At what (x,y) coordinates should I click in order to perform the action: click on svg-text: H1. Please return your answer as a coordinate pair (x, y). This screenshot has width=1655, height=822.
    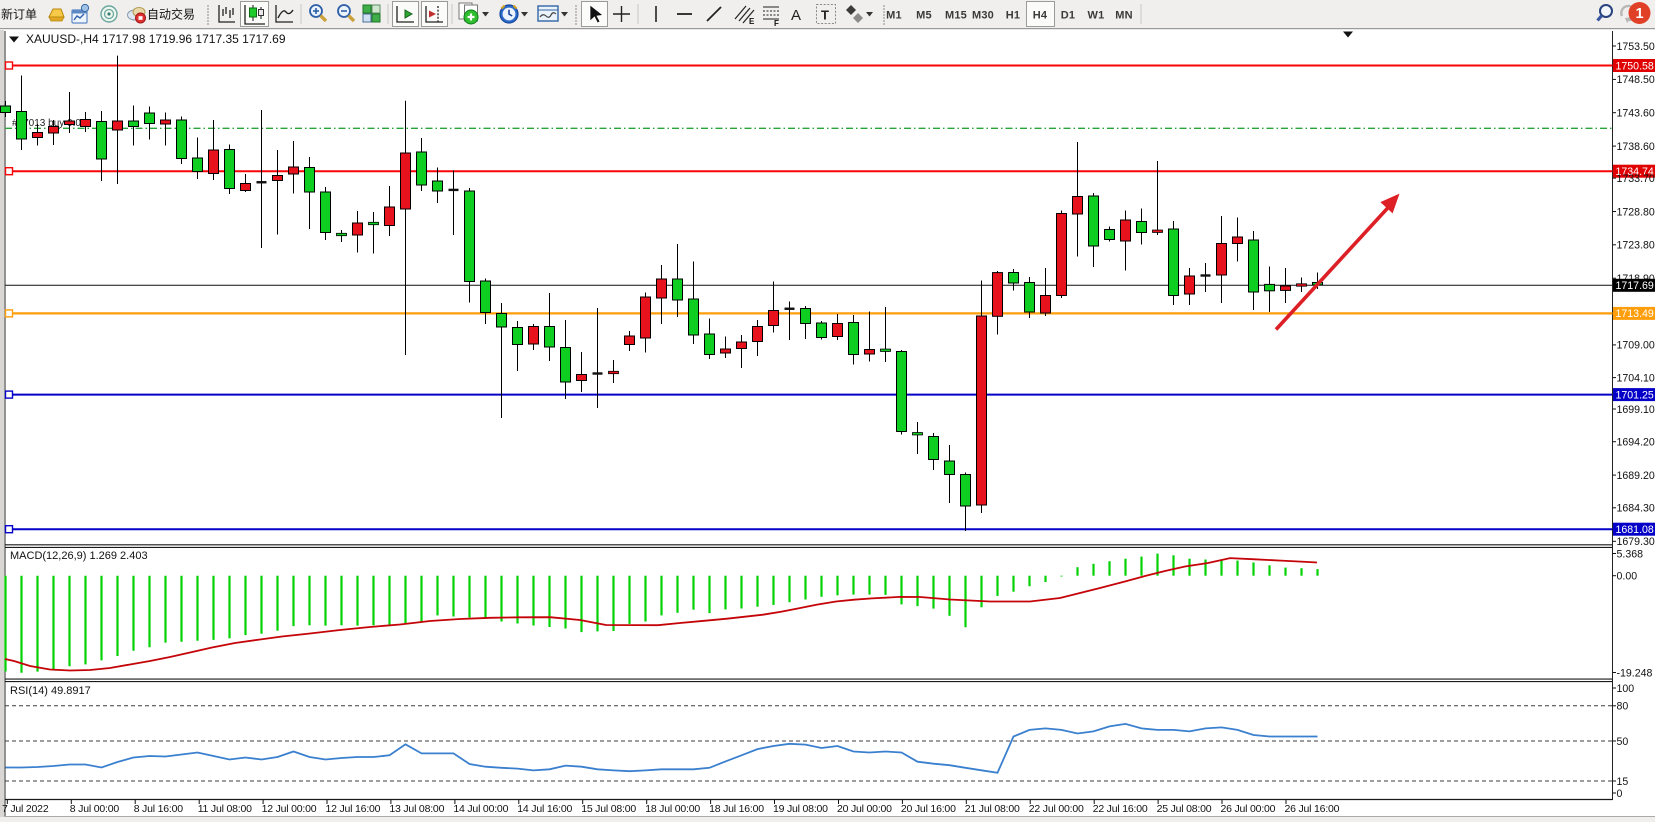
    Looking at the image, I should click on (1013, 16).